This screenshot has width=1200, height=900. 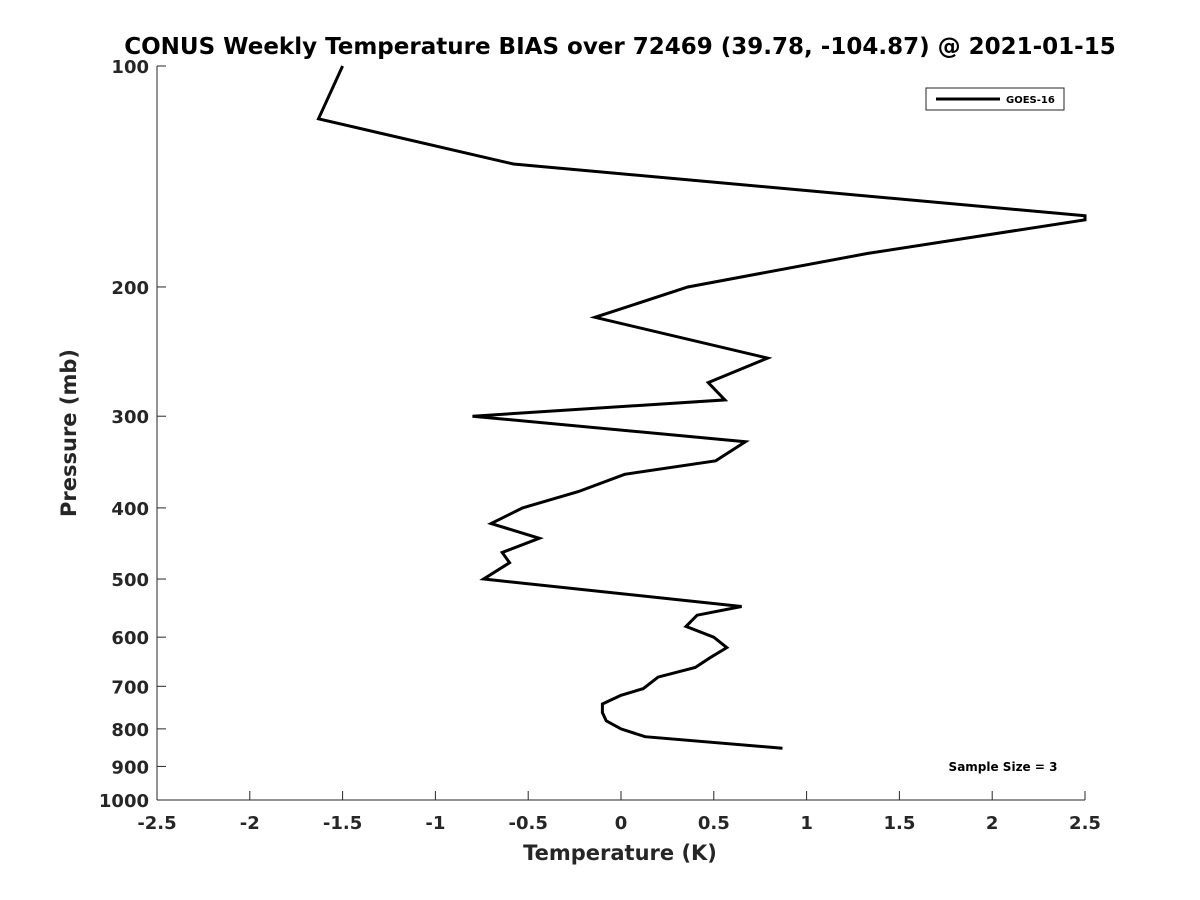 I want to click on y-tick-label: 500, so click(x=130, y=580).